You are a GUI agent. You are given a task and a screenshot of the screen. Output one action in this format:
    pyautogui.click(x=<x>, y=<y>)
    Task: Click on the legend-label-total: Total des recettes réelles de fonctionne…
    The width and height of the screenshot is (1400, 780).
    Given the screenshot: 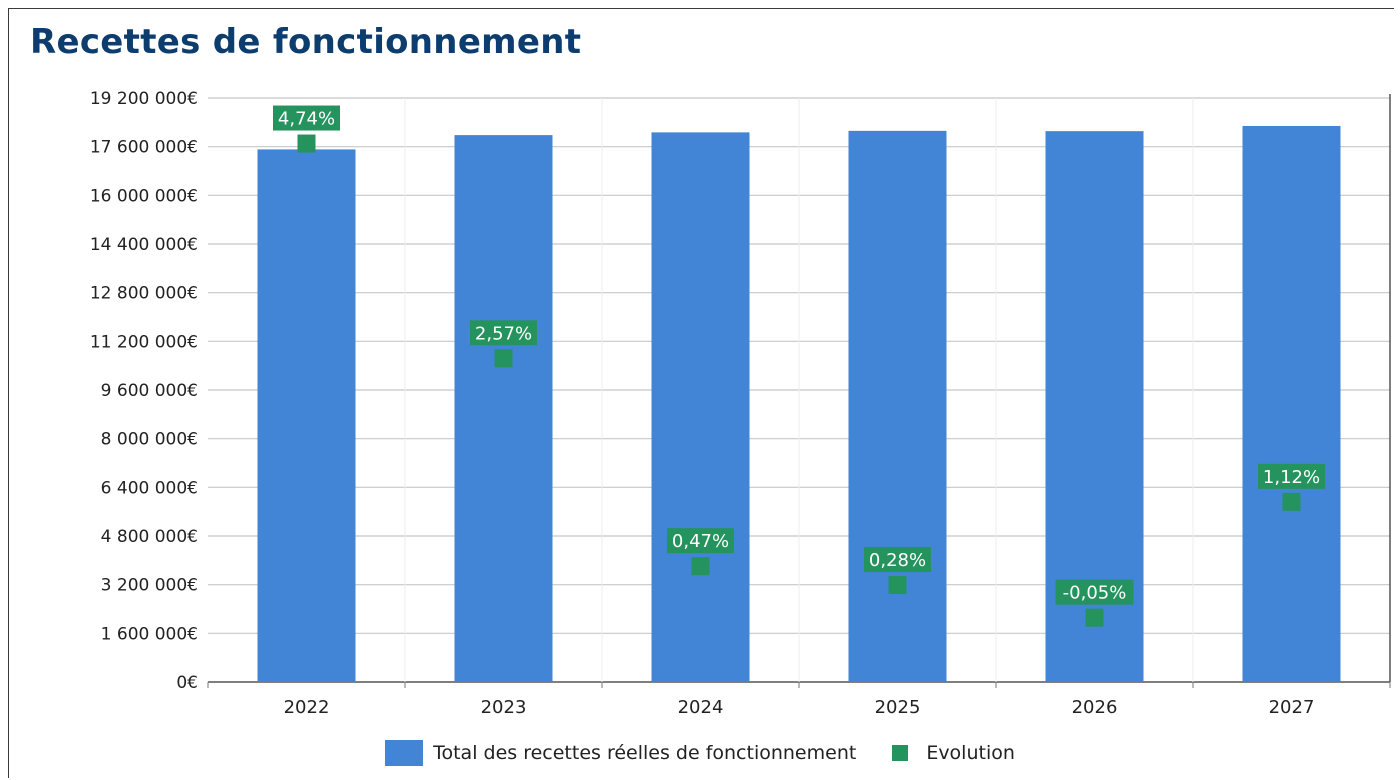 What is the action you would take?
    pyautogui.click(x=645, y=753)
    